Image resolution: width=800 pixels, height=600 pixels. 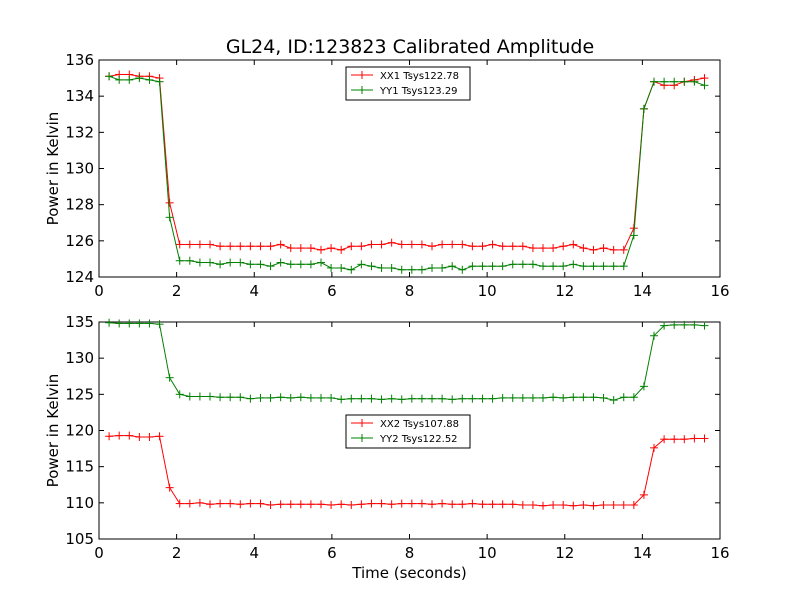 I want to click on x-tick-label: 14, so click(x=642, y=553).